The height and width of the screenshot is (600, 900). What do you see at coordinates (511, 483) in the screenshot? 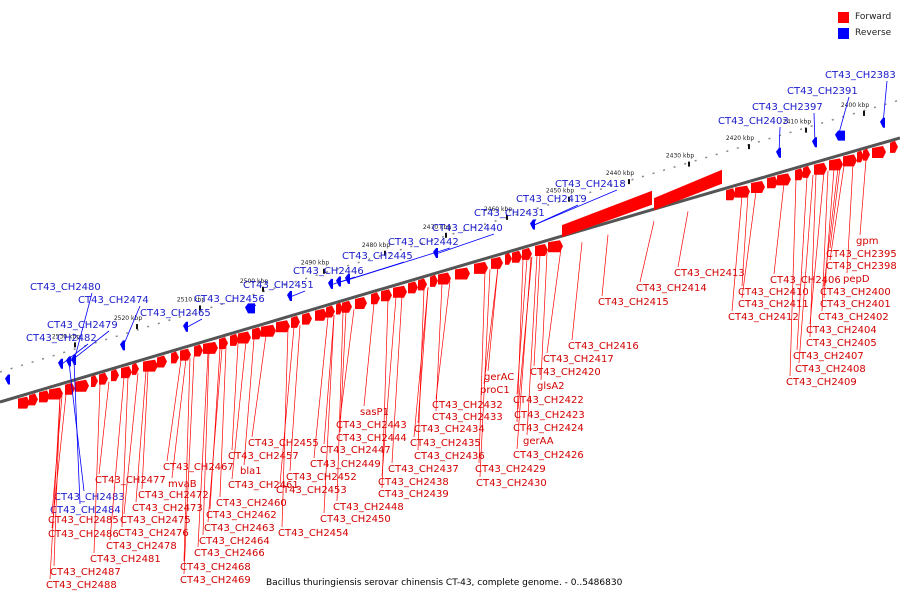
I see `forward-gene-label: CT43_CH2430` at bounding box center [511, 483].